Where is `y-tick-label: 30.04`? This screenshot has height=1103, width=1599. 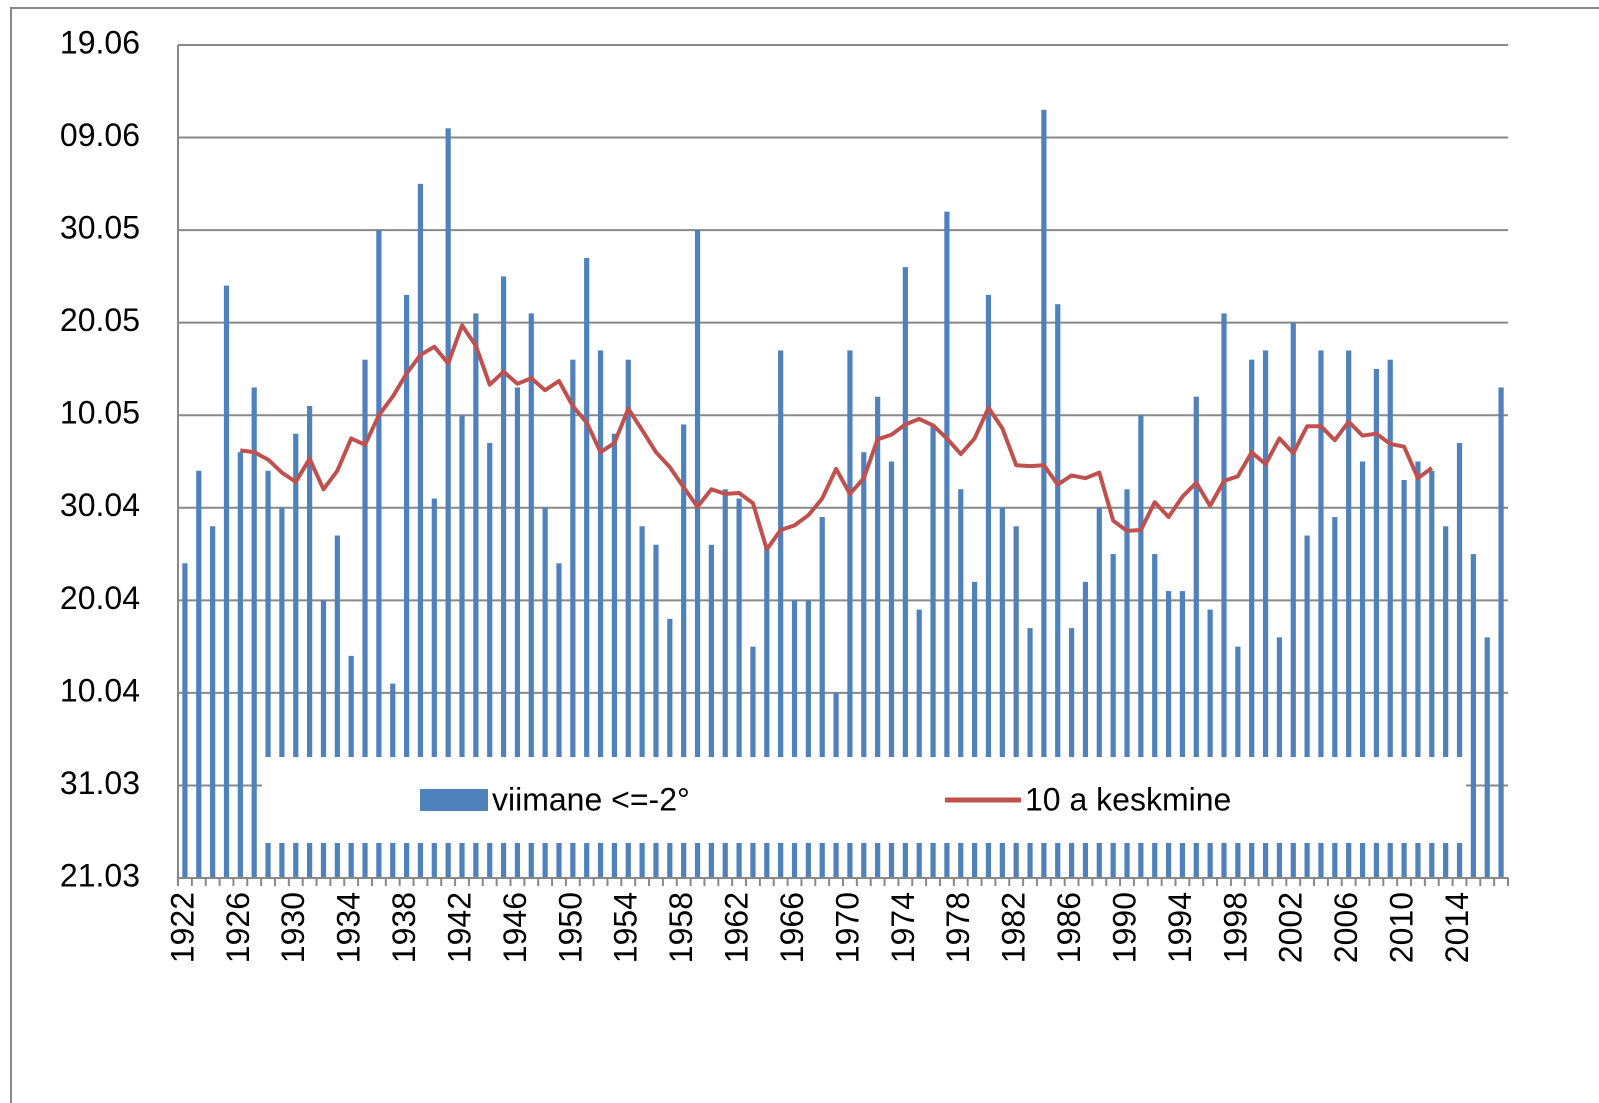
y-tick-label: 30.04 is located at coordinates (100, 505).